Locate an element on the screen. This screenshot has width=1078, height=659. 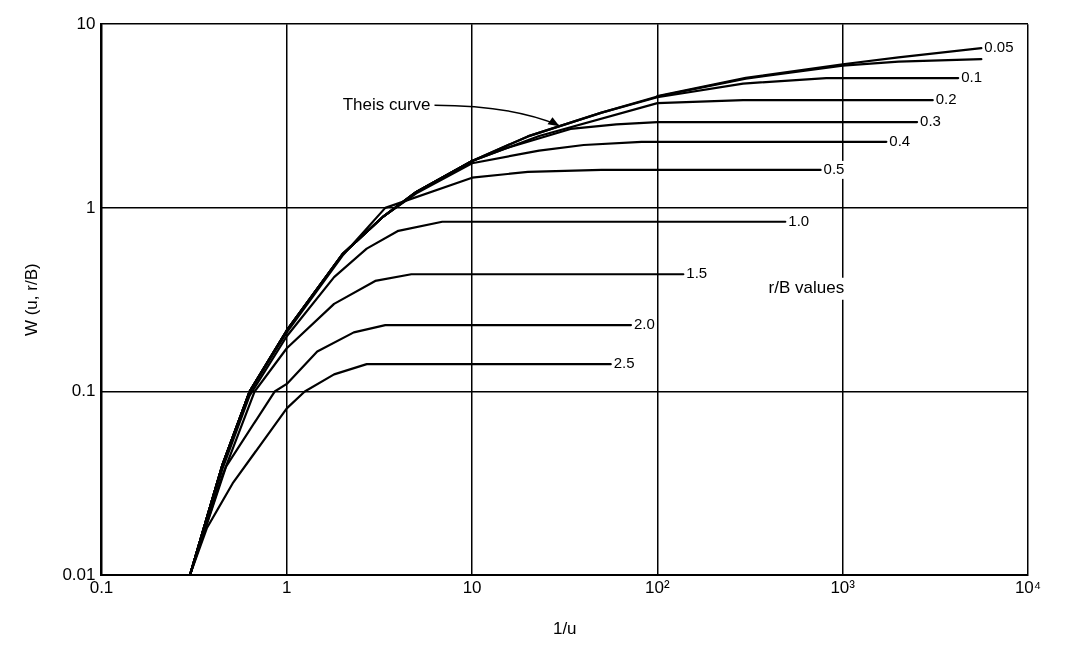
series-label: 2.0 is located at coordinates (644, 324).